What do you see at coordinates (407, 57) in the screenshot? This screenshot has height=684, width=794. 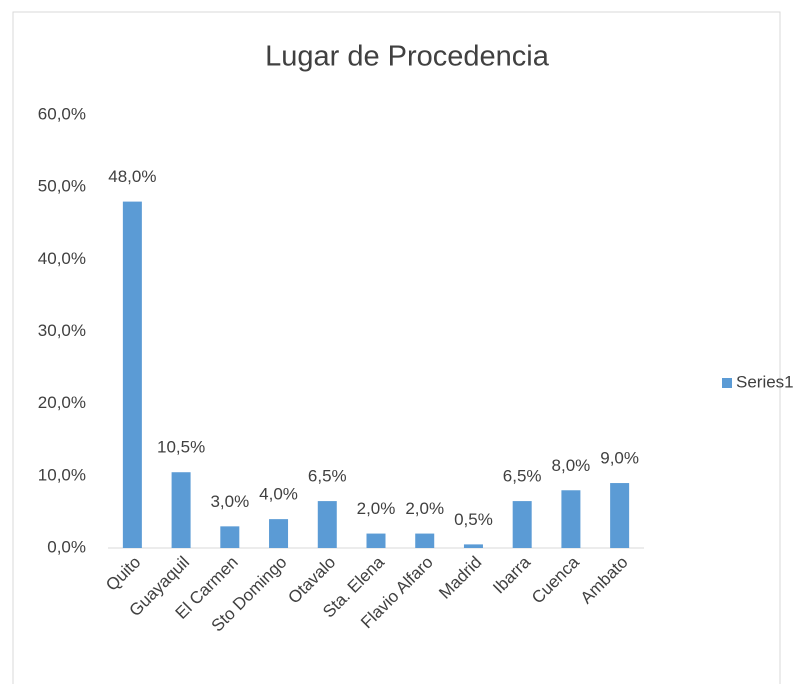 I see `chart-title: Lugar de Procedencia` at bounding box center [407, 57].